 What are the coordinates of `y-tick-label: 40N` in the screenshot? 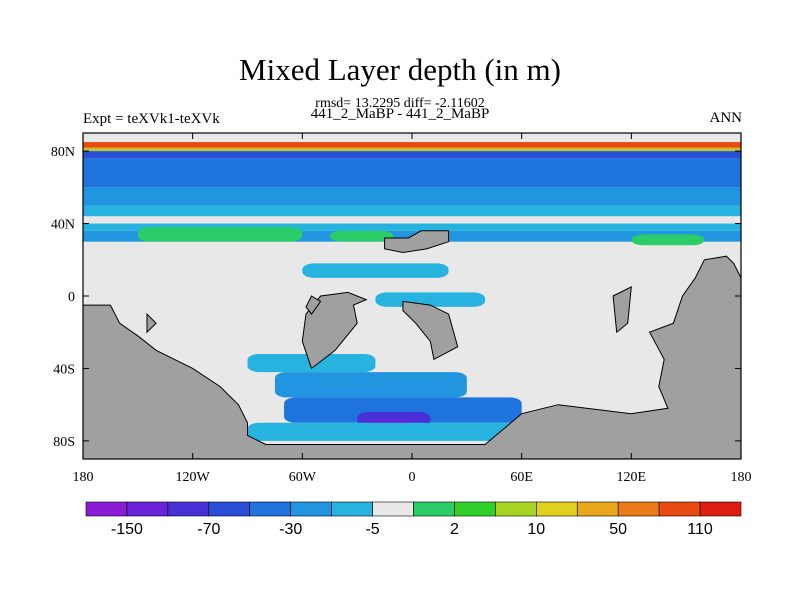 It's located at (63, 225).